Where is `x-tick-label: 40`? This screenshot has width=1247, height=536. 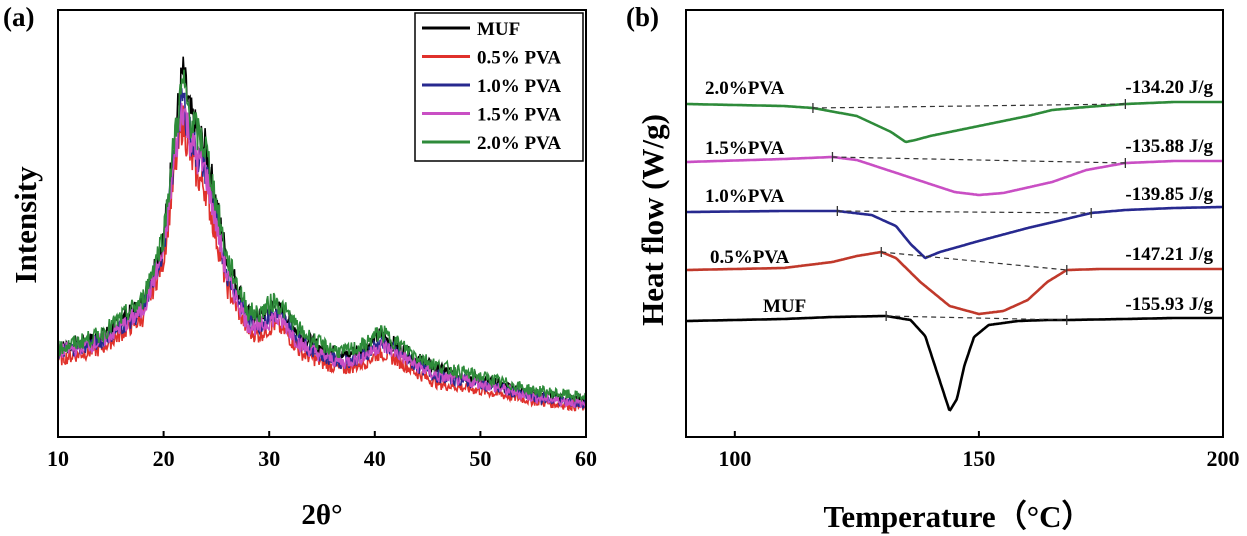 x-tick-label: 40 is located at coordinates (375, 458).